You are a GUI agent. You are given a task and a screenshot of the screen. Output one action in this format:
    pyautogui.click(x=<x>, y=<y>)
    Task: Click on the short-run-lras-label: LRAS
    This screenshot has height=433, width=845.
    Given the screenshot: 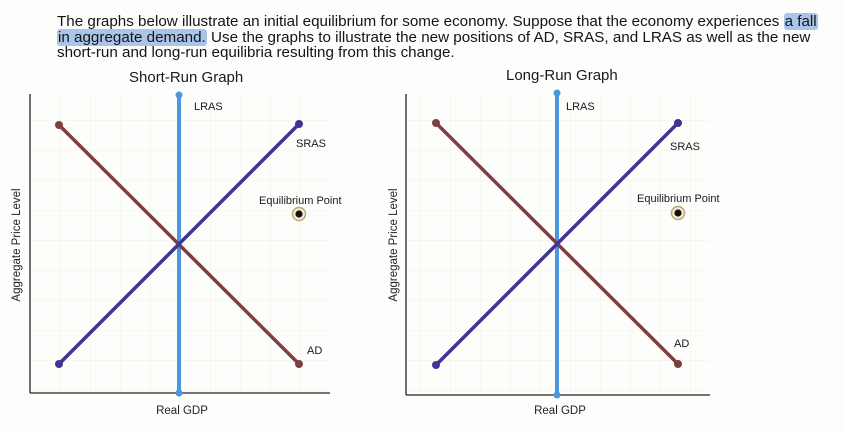 What is the action you would take?
    pyautogui.click(x=208, y=107)
    